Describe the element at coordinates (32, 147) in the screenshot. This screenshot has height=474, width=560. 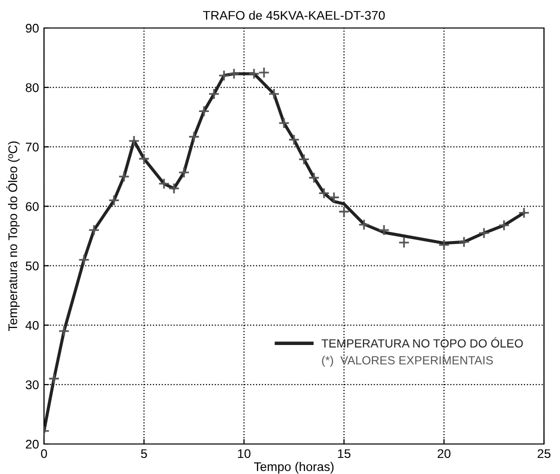
I see `y-tick-label: 70` at that location.